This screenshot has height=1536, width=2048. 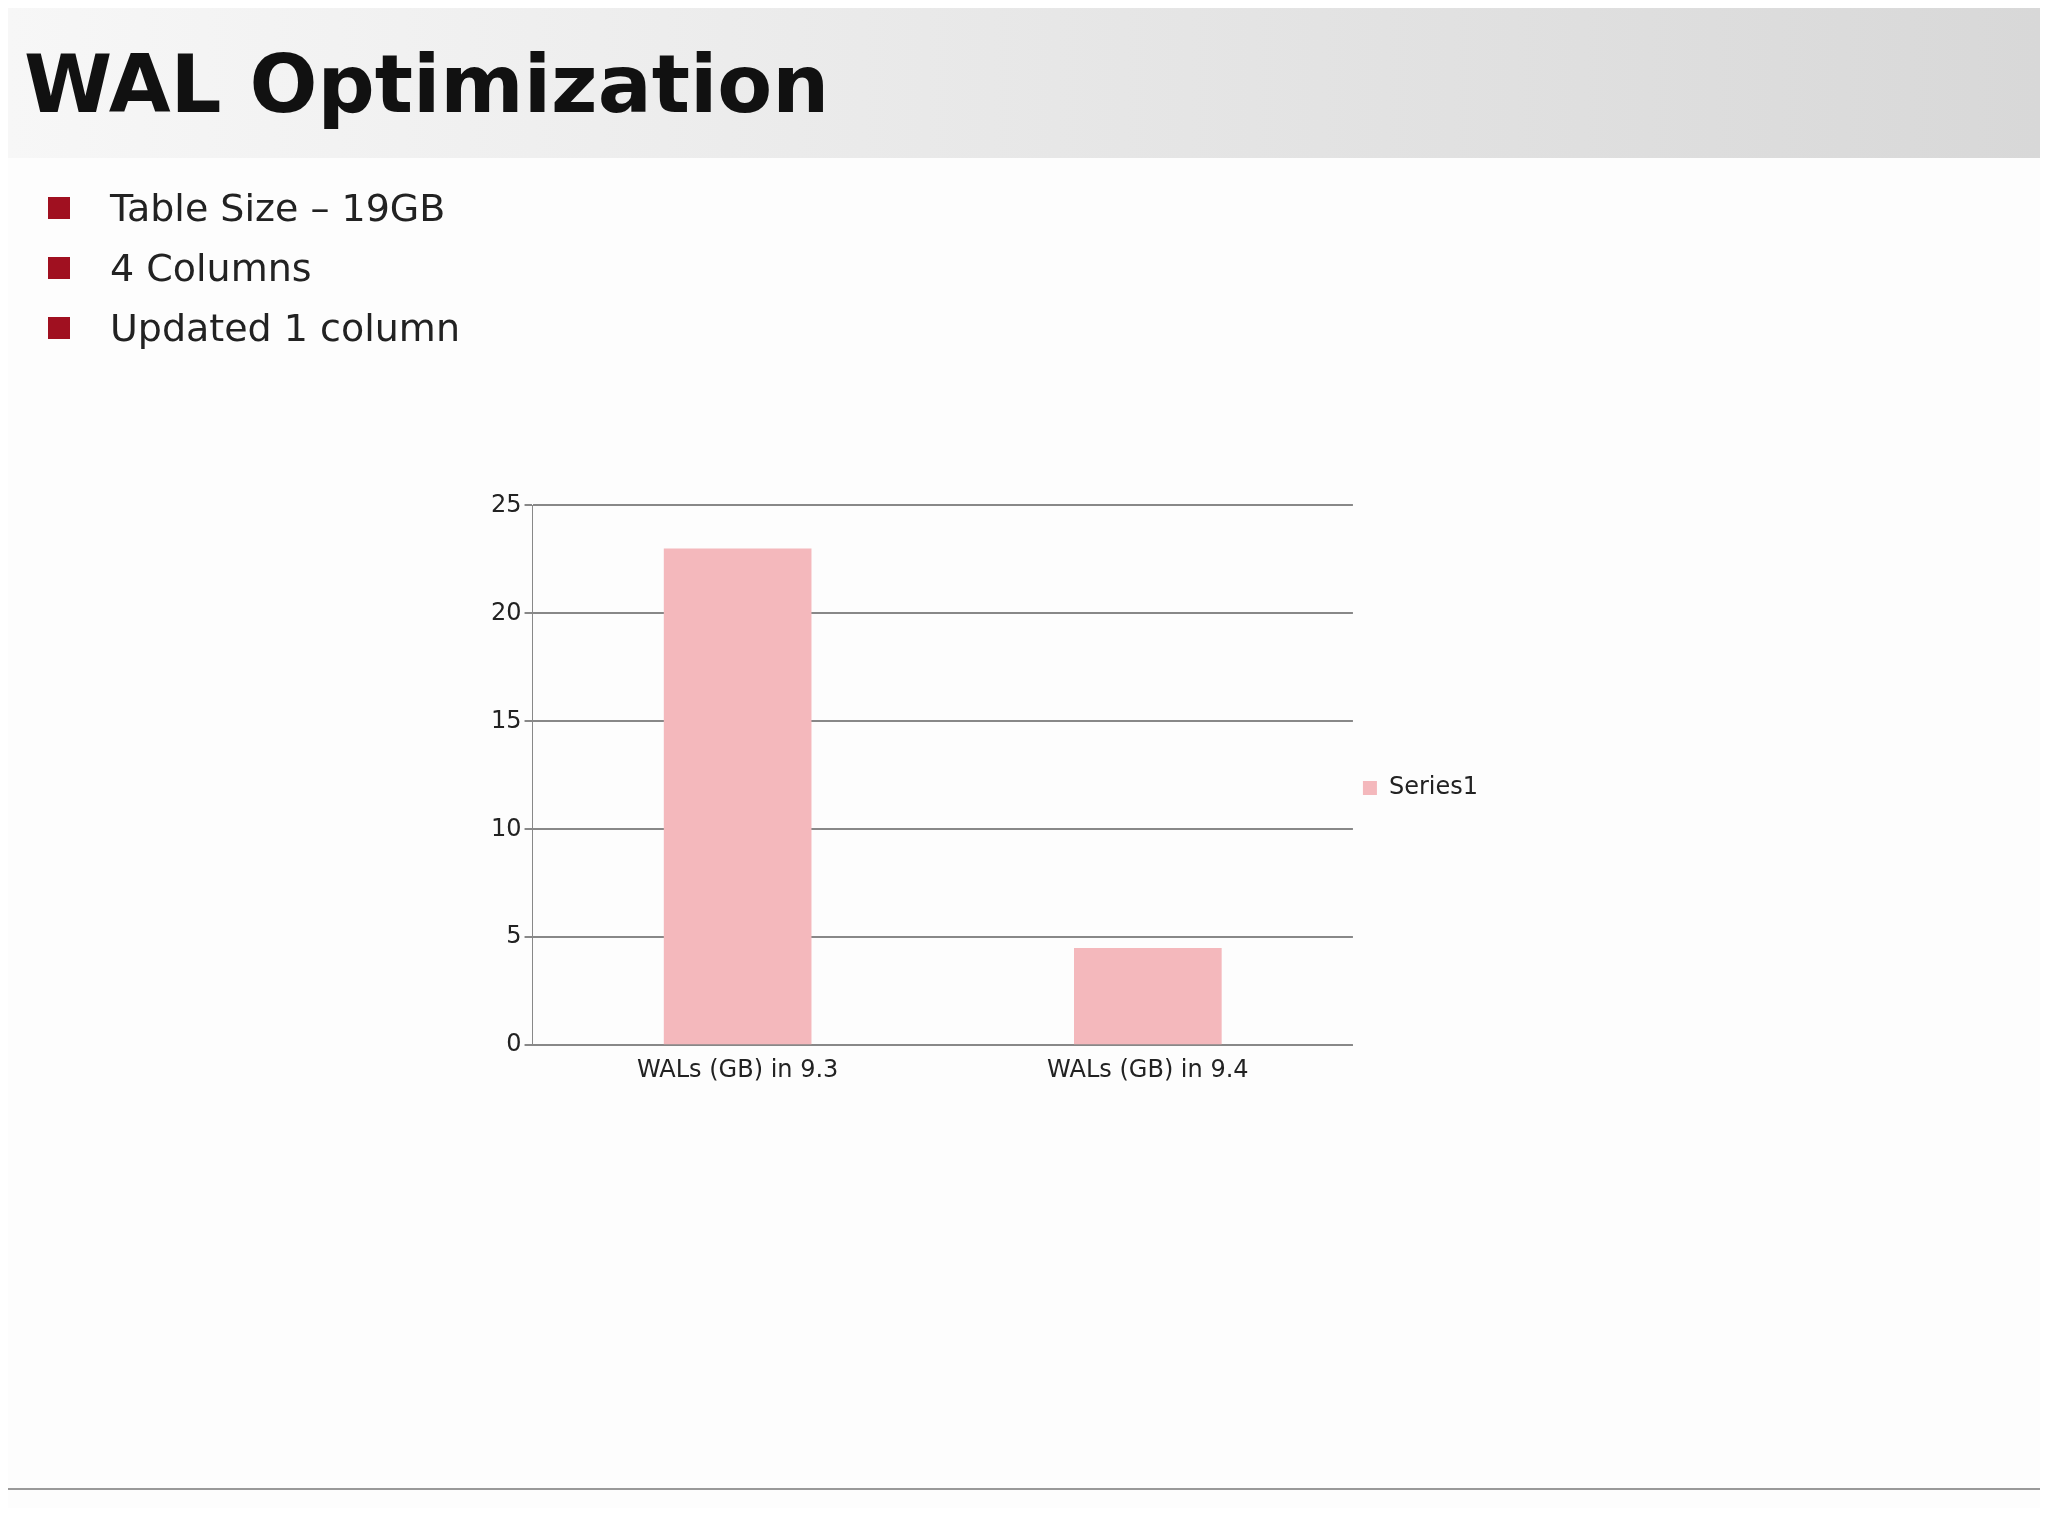 What do you see at coordinates (1148, 1068) in the screenshot?
I see `x-tick-label: WALs (GB) in 9.4` at bounding box center [1148, 1068].